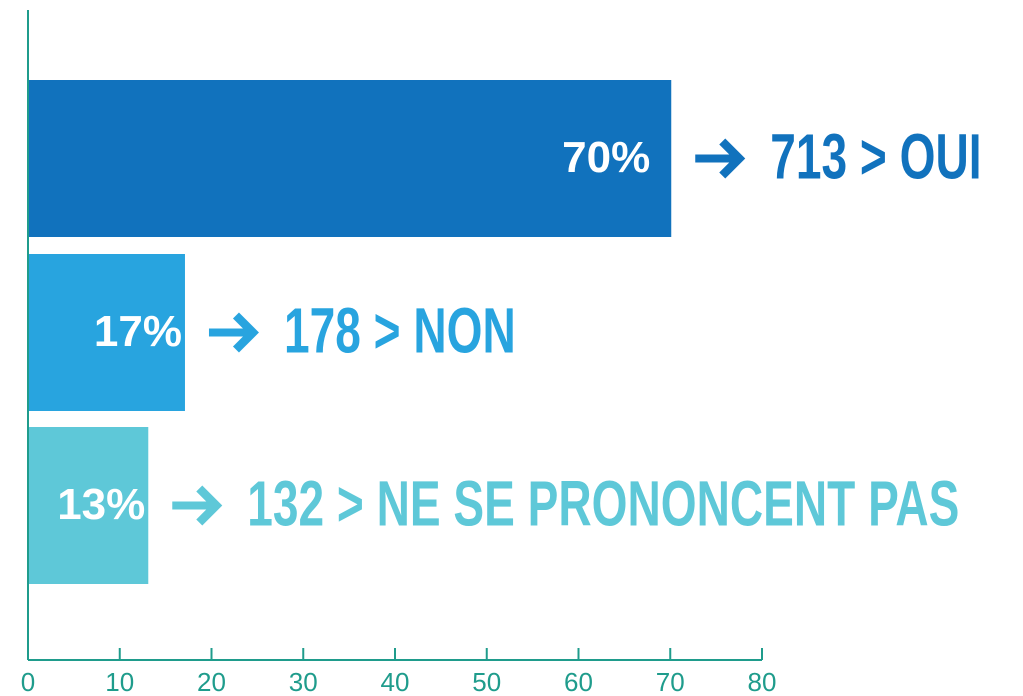 This screenshot has width=1023, height=696. What do you see at coordinates (578, 681) in the screenshot?
I see `x-tick-label: 60` at bounding box center [578, 681].